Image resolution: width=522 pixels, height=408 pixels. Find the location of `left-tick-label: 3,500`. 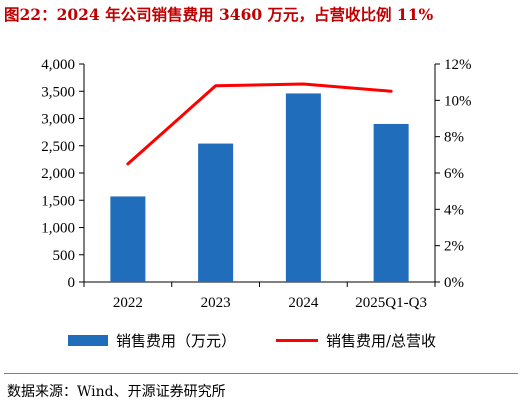

left-tick-label: 3,500 is located at coordinates (58, 92).